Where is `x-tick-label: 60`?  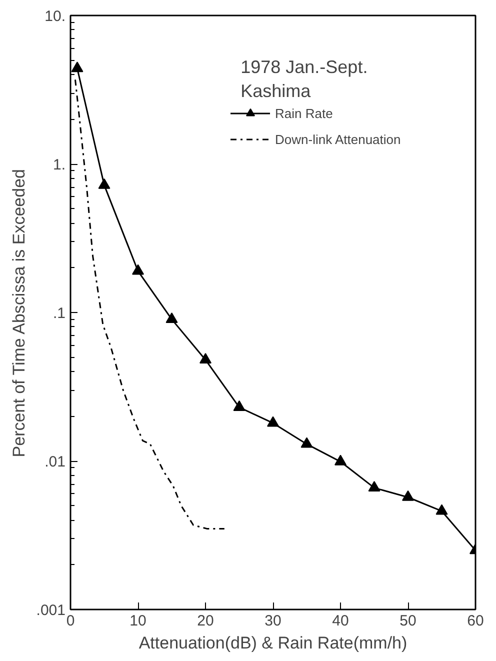 x-tick-label: 60 is located at coordinates (475, 621).